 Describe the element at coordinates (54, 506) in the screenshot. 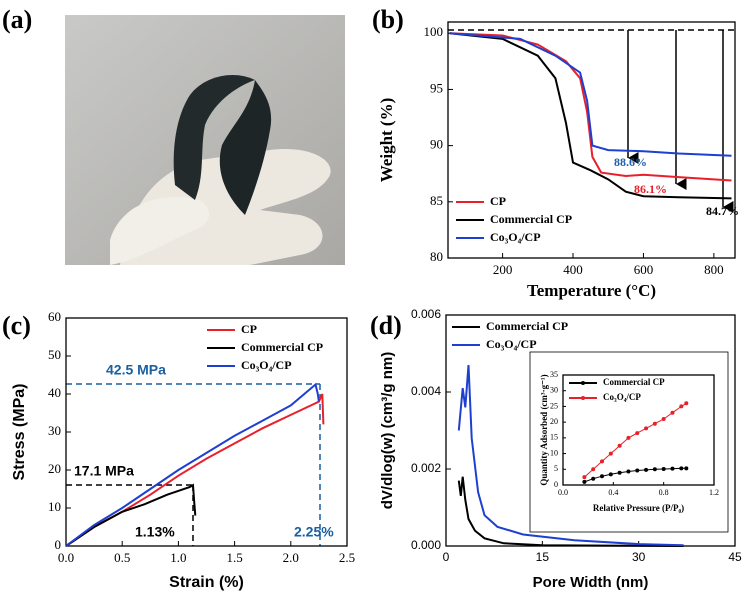

I see `y-tick-label: 10` at that location.